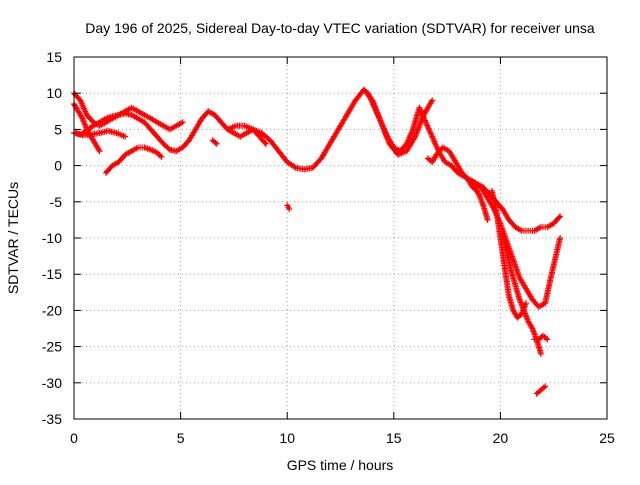  Describe the element at coordinates (54, 93) in the screenshot. I see `y-tick-label: 10` at that location.